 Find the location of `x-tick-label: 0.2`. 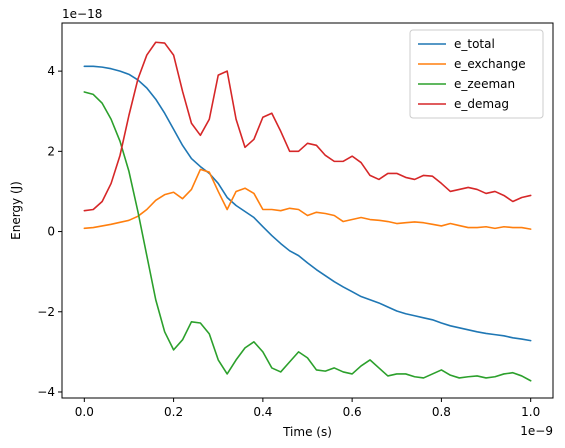

x-tick-label: 0.2 is located at coordinates (173, 412).